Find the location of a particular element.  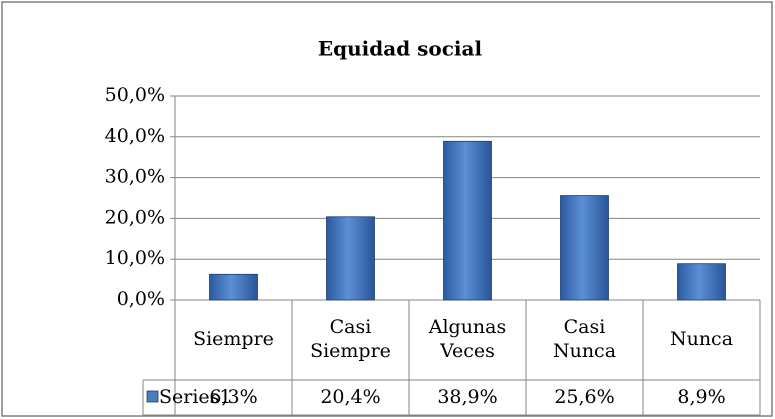

data-table-value: 8,9% is located at coordinates (701, 397).